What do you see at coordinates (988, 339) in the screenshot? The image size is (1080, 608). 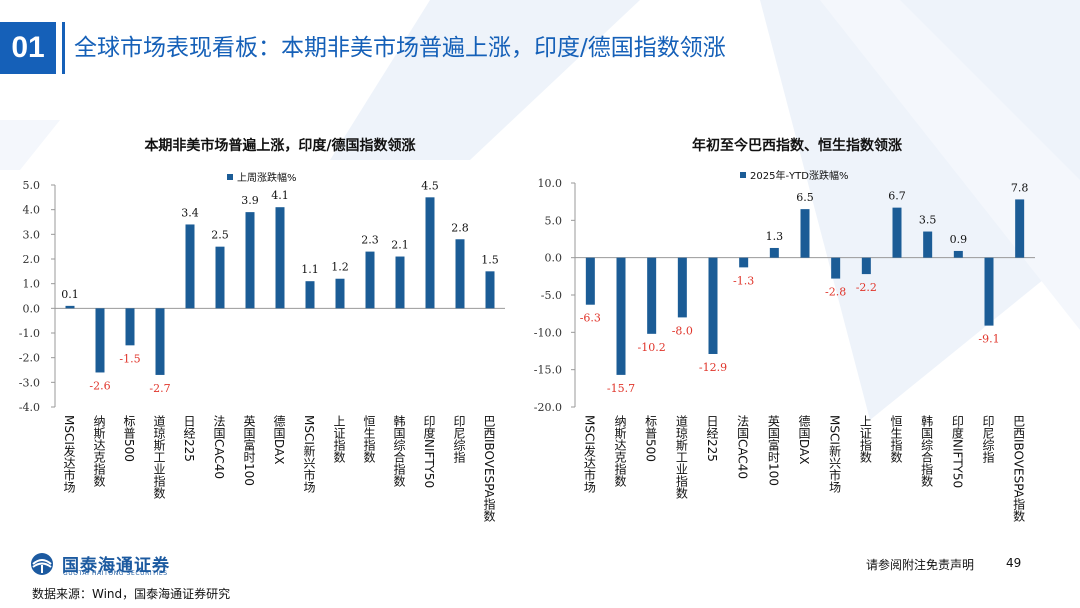 I see `data-label: -9.1` at bounding box center [988, 339].